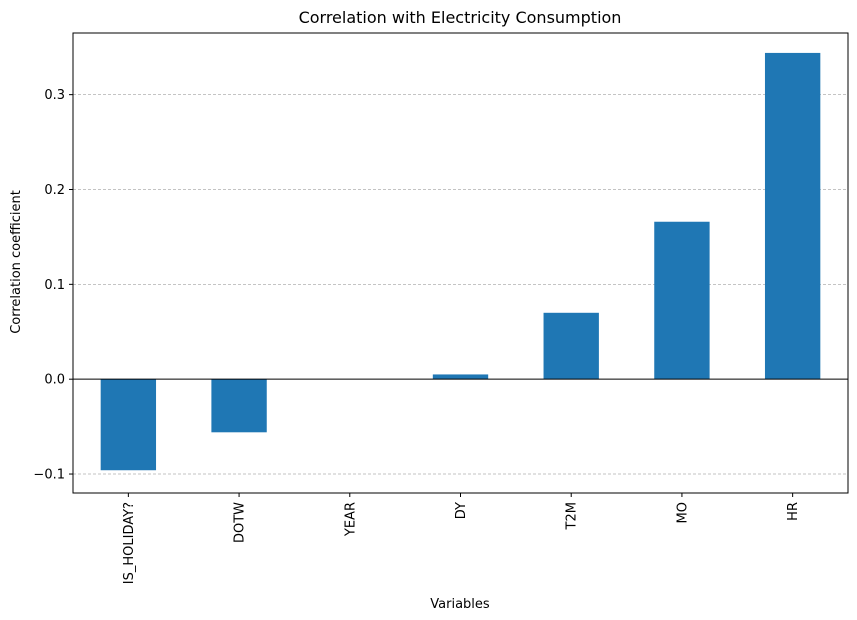 The width and height of the screenshot is (857, 620). Describe the element at coordinates (54, 380) in the screenshot. I see `y-tick-label: 0.0` at that location.